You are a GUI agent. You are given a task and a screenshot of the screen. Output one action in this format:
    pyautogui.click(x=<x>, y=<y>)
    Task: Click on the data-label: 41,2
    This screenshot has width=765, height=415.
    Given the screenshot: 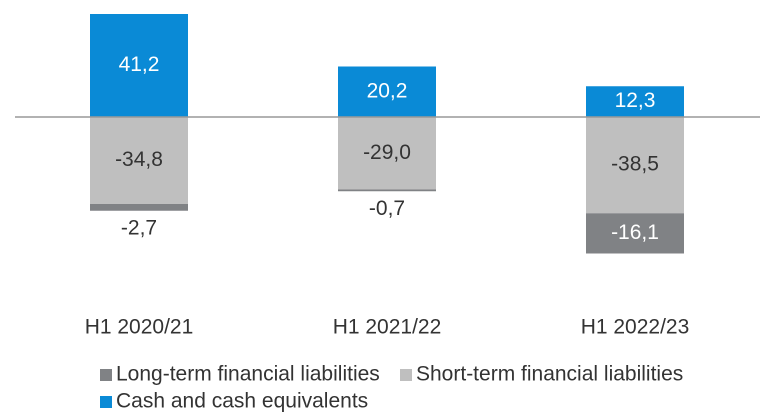 What is the action you would take?
    pyautogui.click(x=139, y=64)
    